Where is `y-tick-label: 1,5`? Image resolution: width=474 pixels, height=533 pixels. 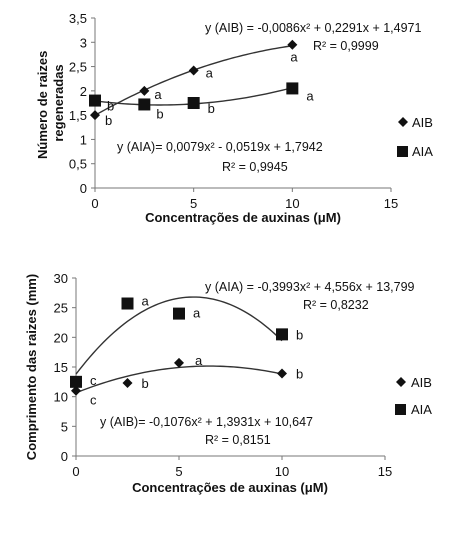
y-tick-label: 1,5 is located at coordinates (78, 115).